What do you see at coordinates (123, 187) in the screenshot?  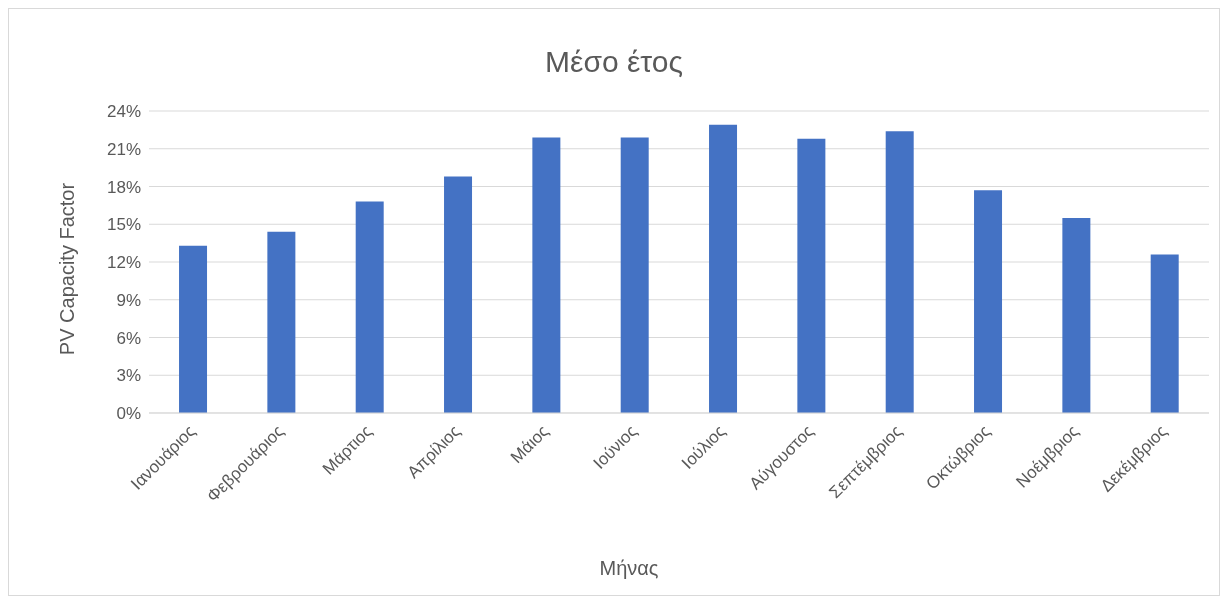 I see `y-tick-label: 18%` at bounding box center [123, 187].